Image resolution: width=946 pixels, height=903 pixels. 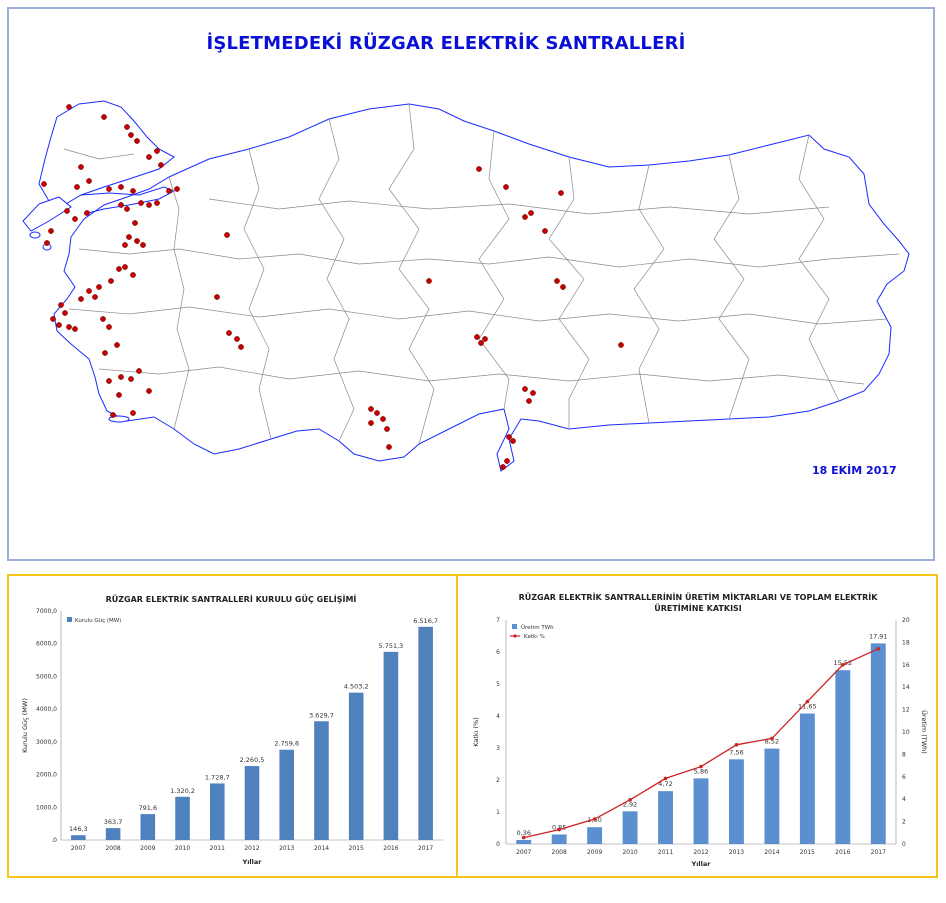 I want to click on chart1-bar-label: 1.320,2, so click(x=182, y=791).